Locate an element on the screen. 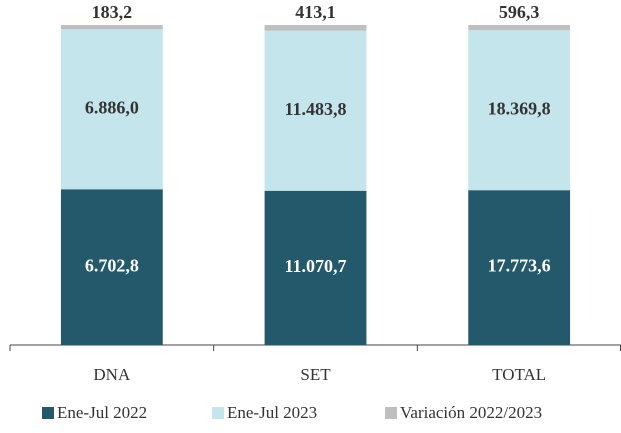 Image resolution: width=621 pixels, height=433 pixels. data-label: 11.483,8 is located at coordinates (315, 109).